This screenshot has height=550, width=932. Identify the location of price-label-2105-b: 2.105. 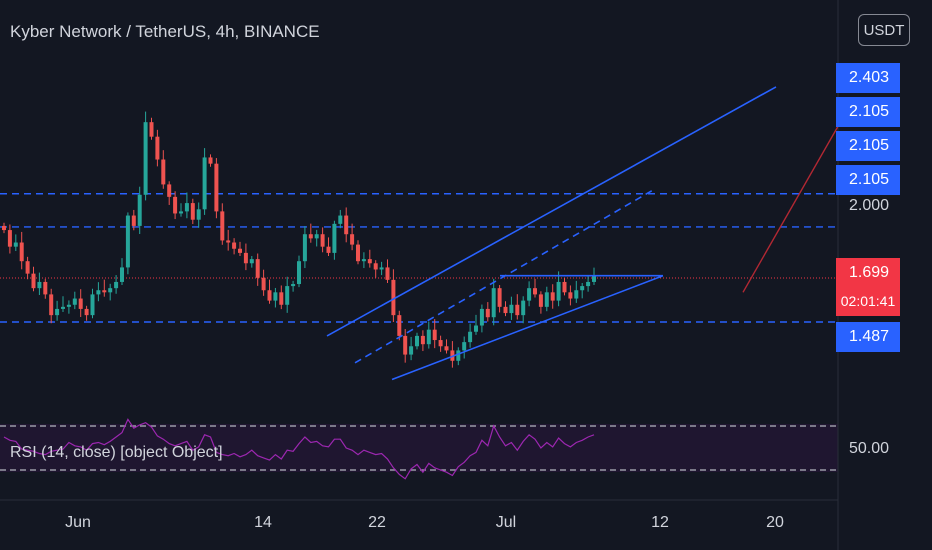
(868, 146).